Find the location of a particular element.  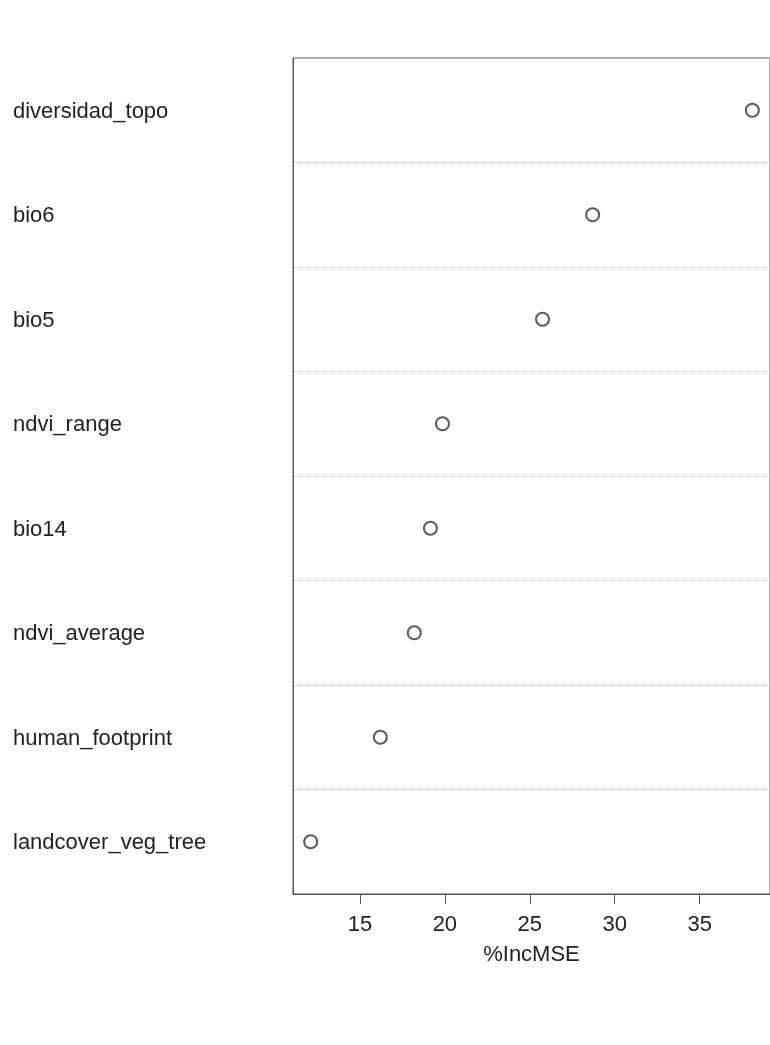

y-tick-label: ndvi_range is located at coordinates (67, 424).